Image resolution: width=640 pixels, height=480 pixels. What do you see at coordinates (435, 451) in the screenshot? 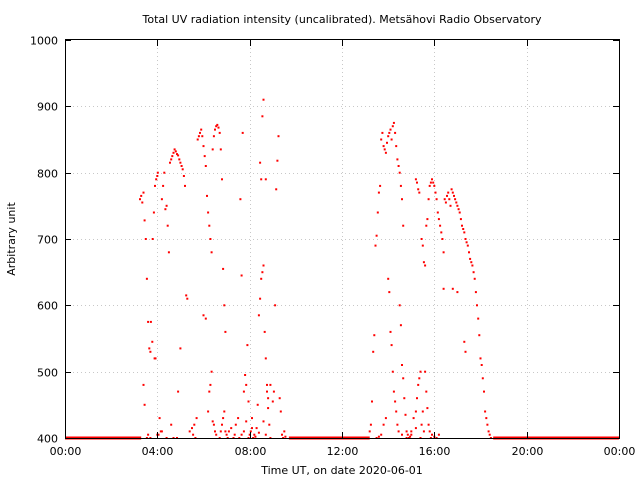
I see `x-tick-label: 16:00` at bounding box center [435, 451].